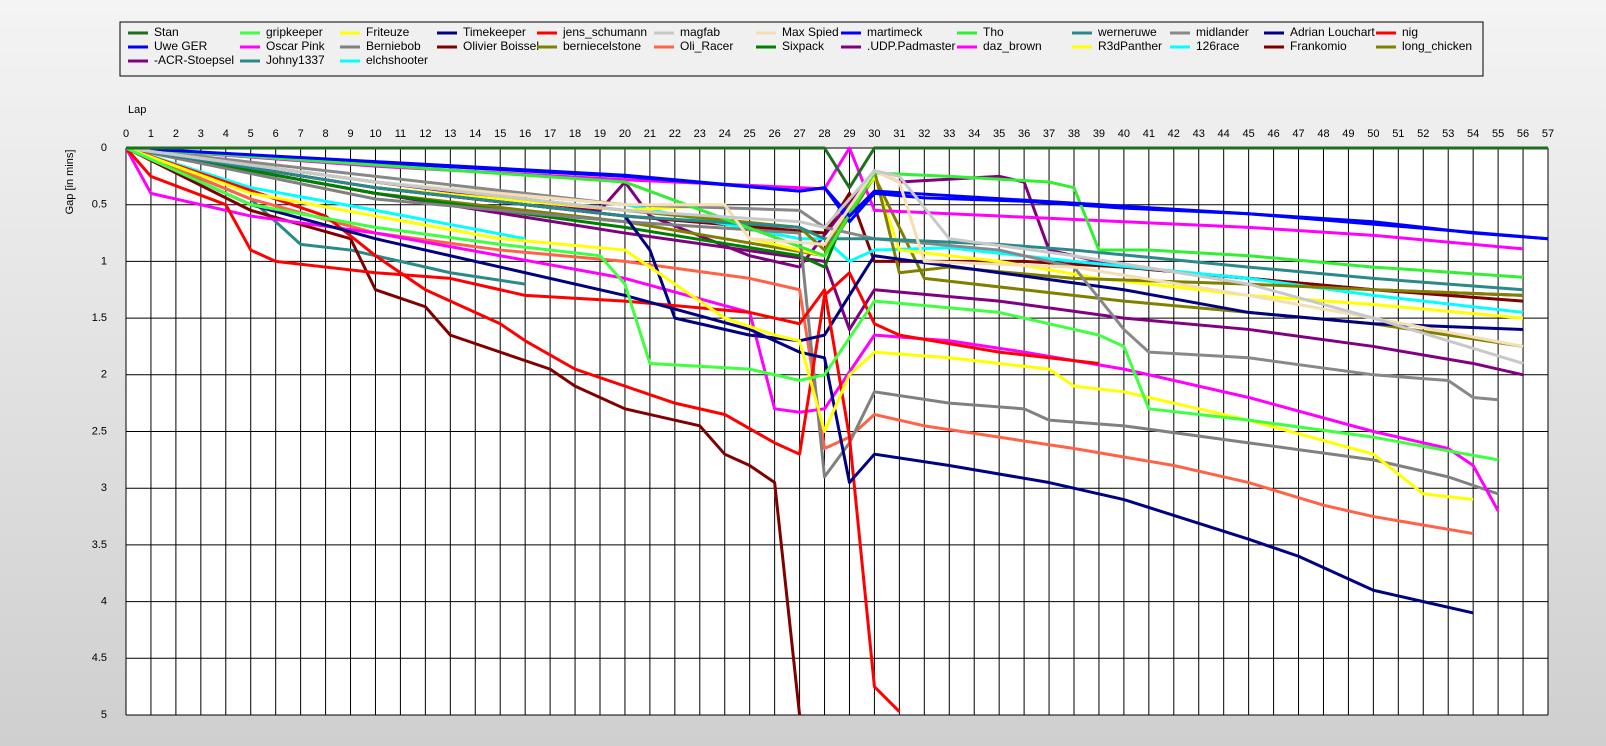 This screenshot has height=746, width=1606. What do you see at coordinates (1218, 46) in the screenshot?
I see `legend-label: 126race` at bounding box center [1218, 46].